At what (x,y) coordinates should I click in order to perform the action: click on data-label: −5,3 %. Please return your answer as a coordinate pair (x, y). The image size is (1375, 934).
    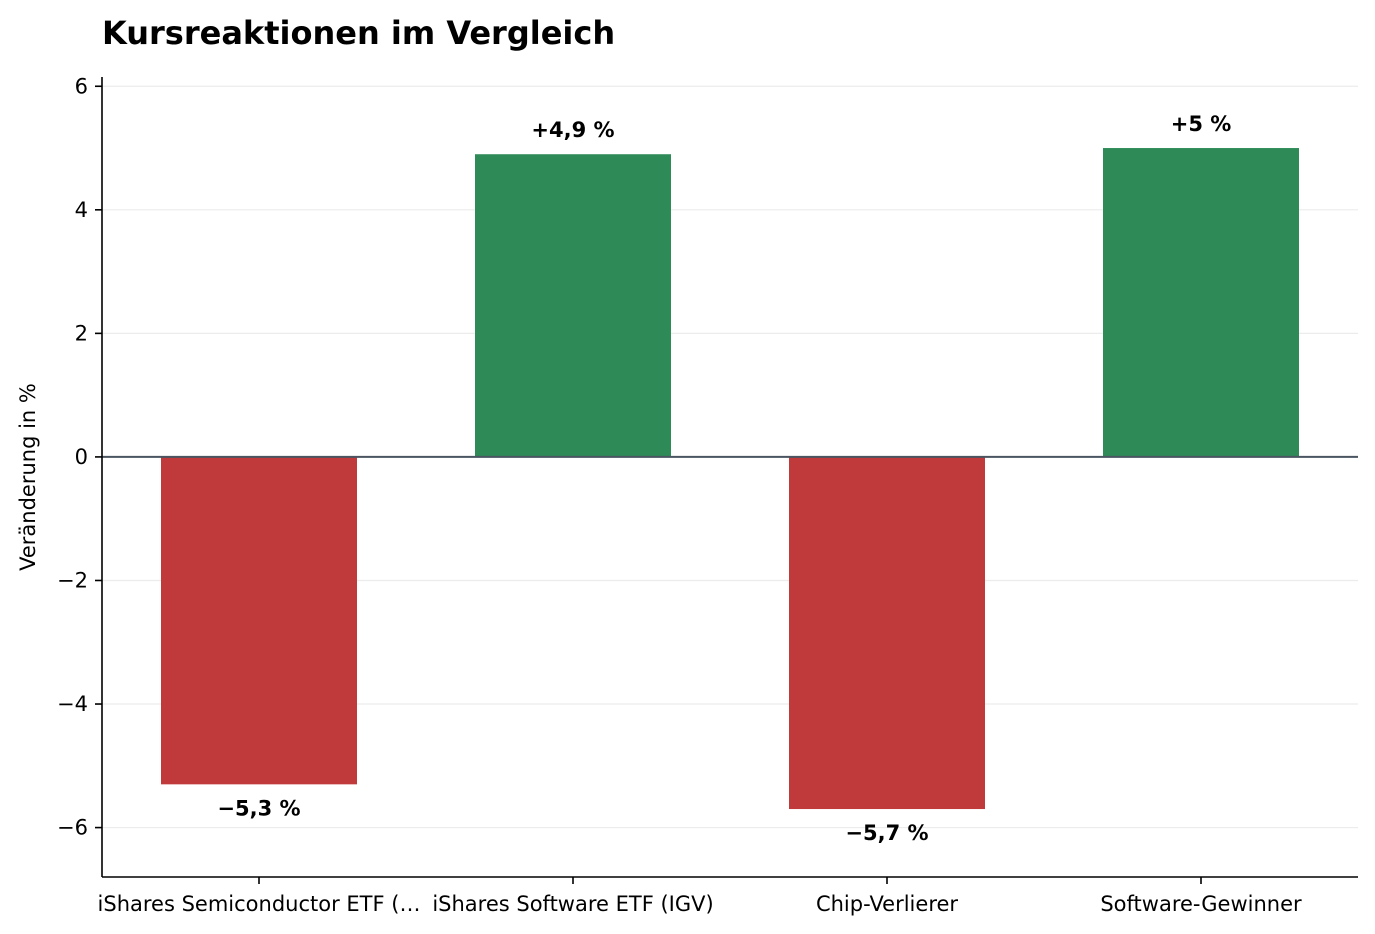
    Looking at the image, I should click on (258, 808).